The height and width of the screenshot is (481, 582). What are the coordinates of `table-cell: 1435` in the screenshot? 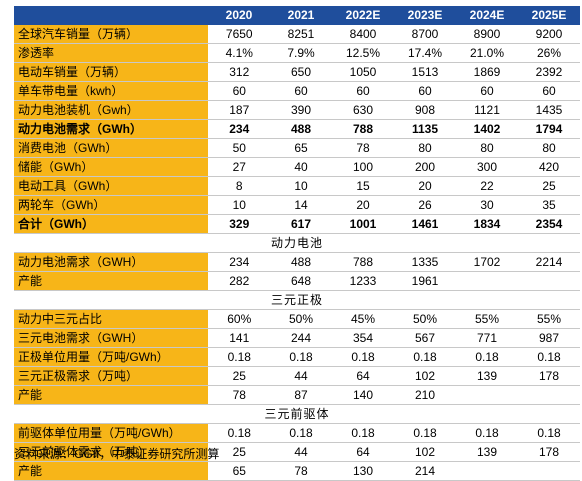 It's located at (549, 110).